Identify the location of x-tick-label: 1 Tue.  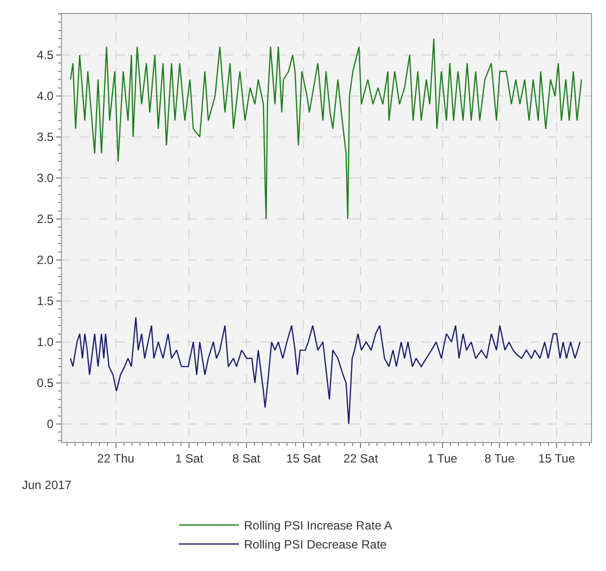
(442, 458).